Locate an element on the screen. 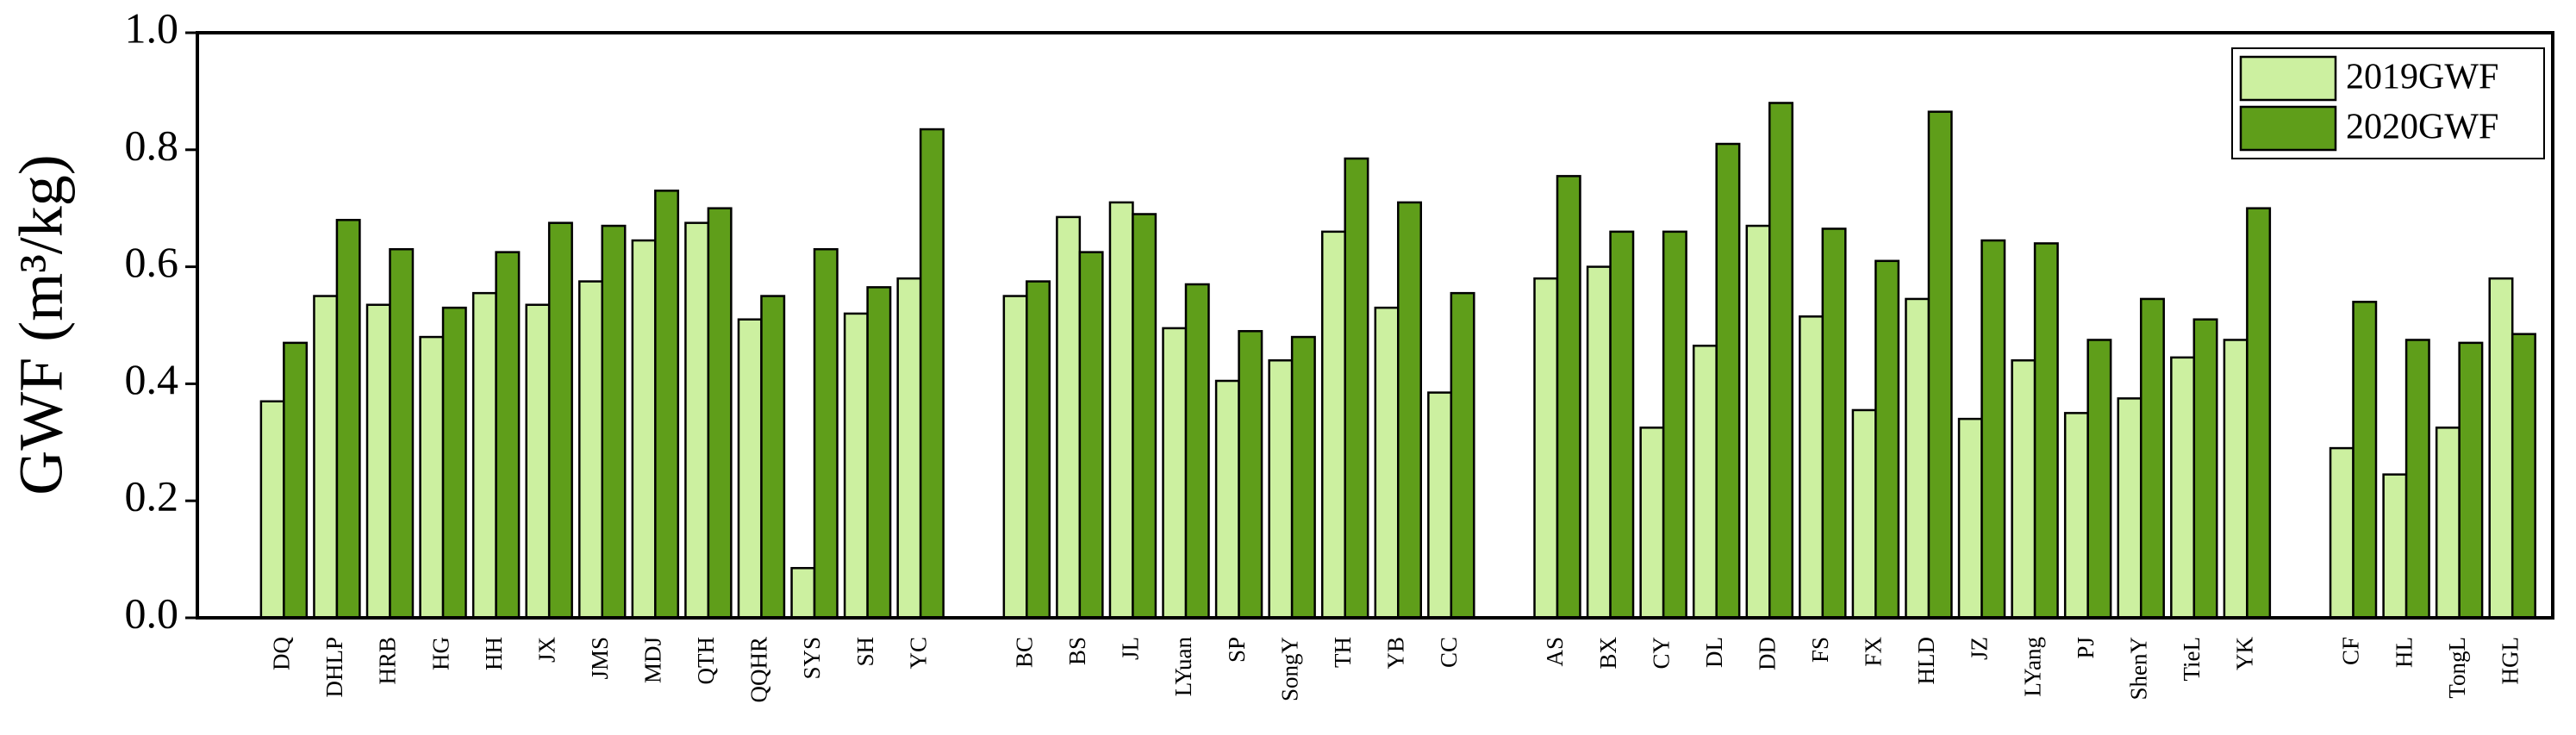  x-tick-label: SH is located at coordinates (865, 652).